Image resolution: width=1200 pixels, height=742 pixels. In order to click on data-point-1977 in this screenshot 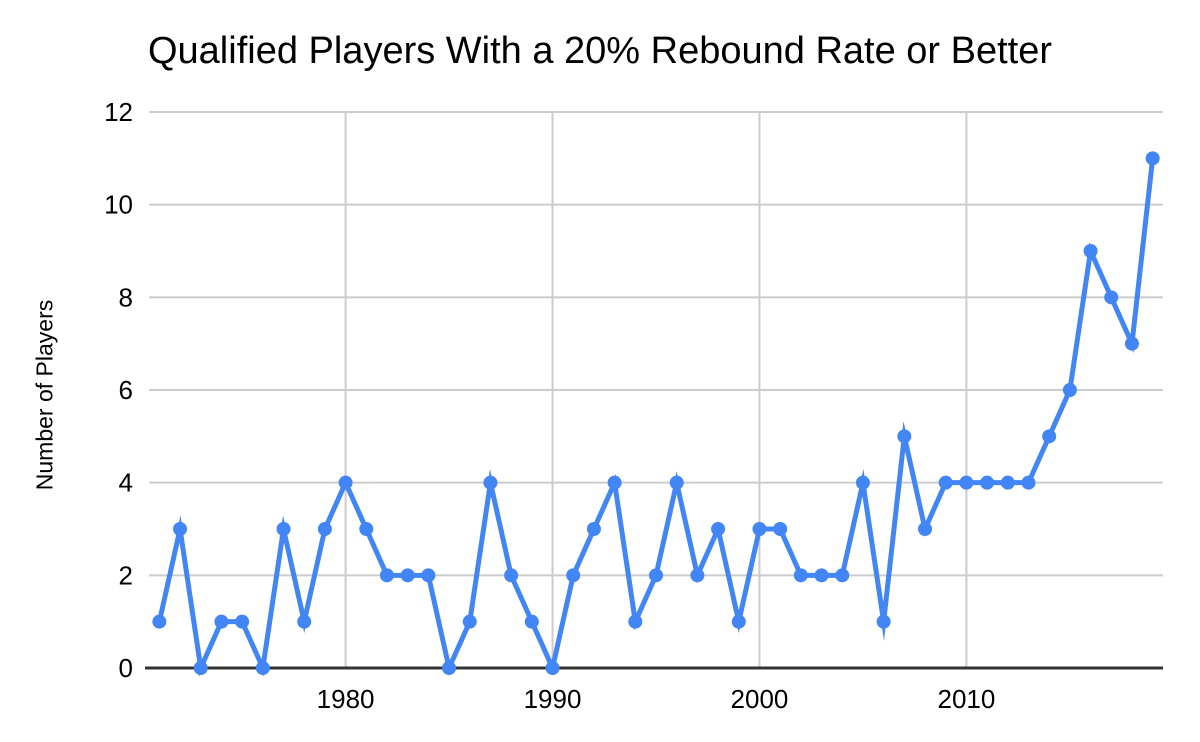, I will do `click(283, 529)`.